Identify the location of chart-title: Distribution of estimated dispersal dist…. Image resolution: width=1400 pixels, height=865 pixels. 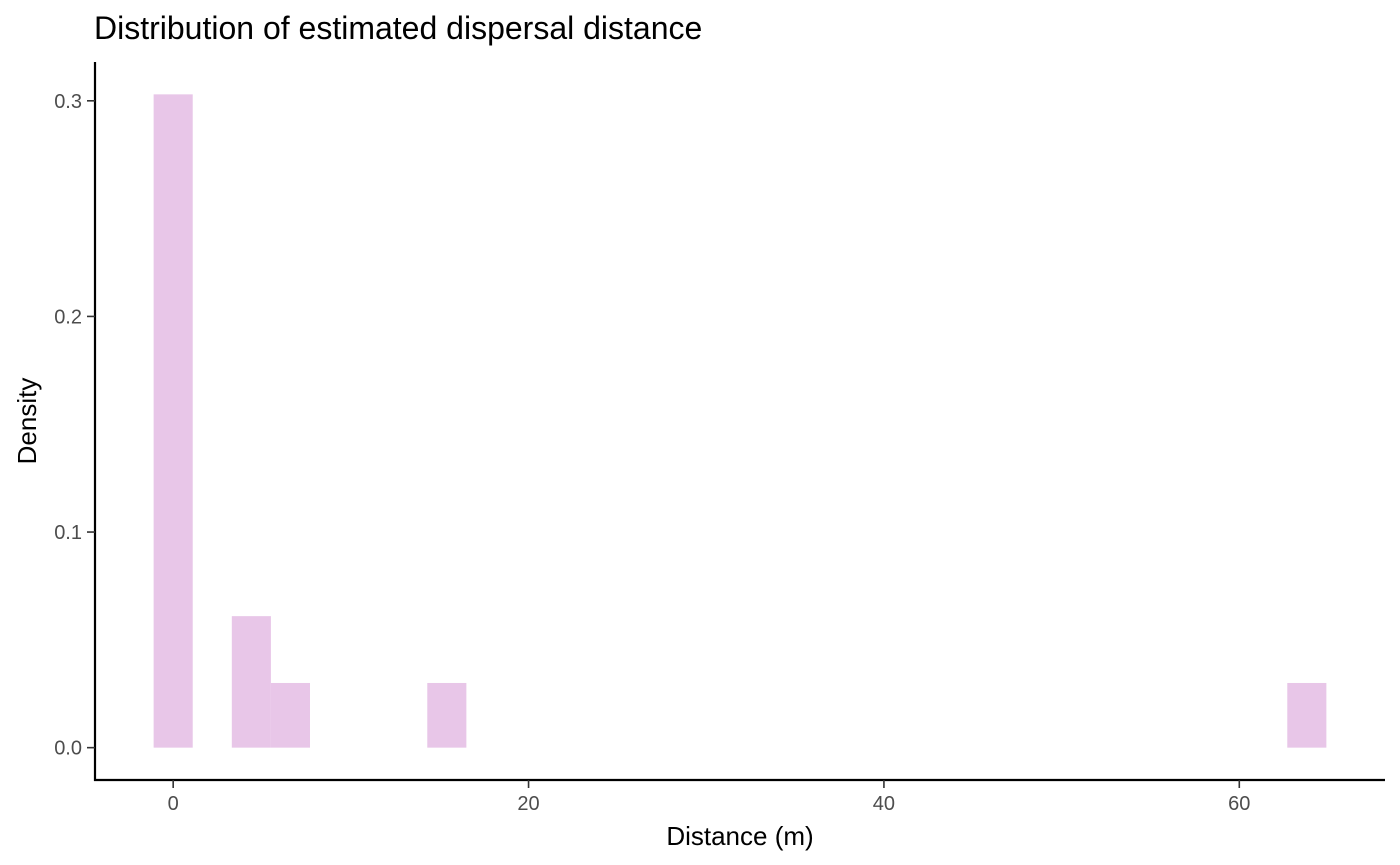
(398, 28).